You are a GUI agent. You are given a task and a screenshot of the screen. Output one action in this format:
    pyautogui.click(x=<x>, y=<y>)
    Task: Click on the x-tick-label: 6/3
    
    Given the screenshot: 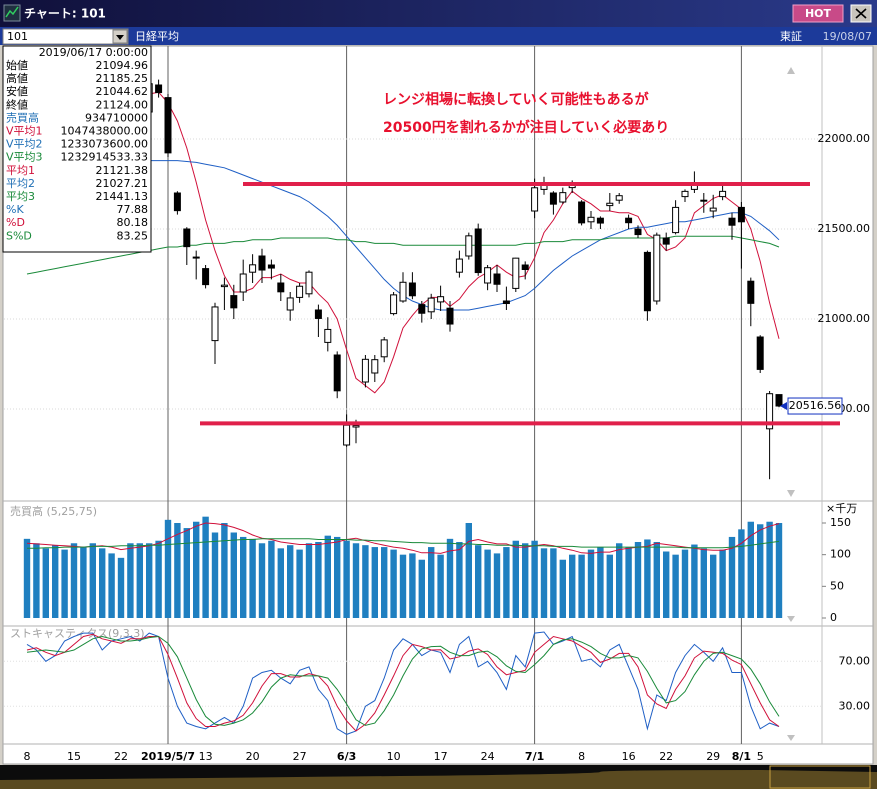 What is the action you would take?
    pyautogui.click(x=346, y=756)
    